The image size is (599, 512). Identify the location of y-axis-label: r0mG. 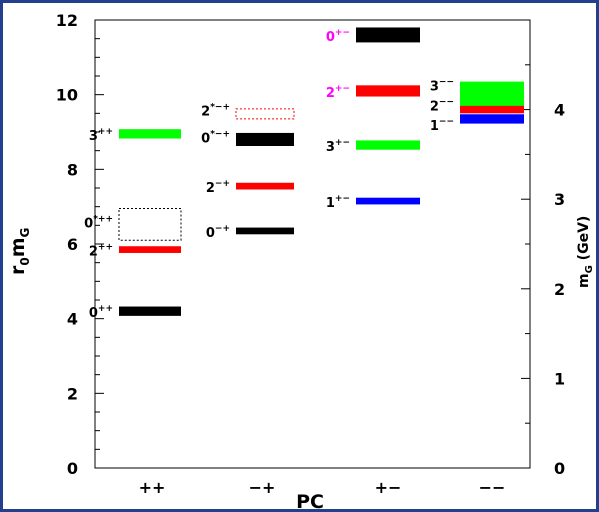
(19, 251).